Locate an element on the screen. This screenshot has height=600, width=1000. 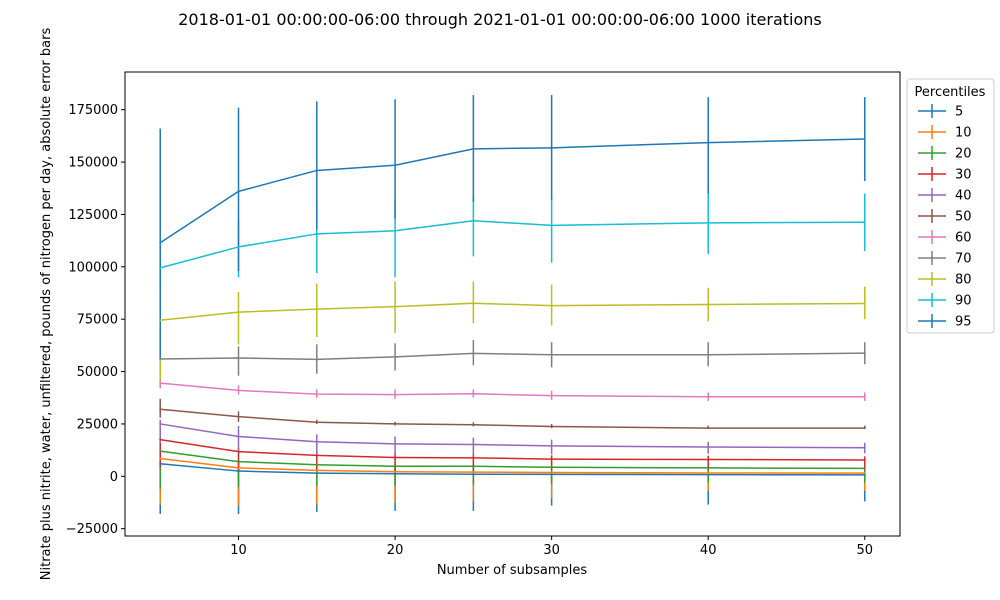
x-tick-label: 40 is located at coordinates (708, 550).